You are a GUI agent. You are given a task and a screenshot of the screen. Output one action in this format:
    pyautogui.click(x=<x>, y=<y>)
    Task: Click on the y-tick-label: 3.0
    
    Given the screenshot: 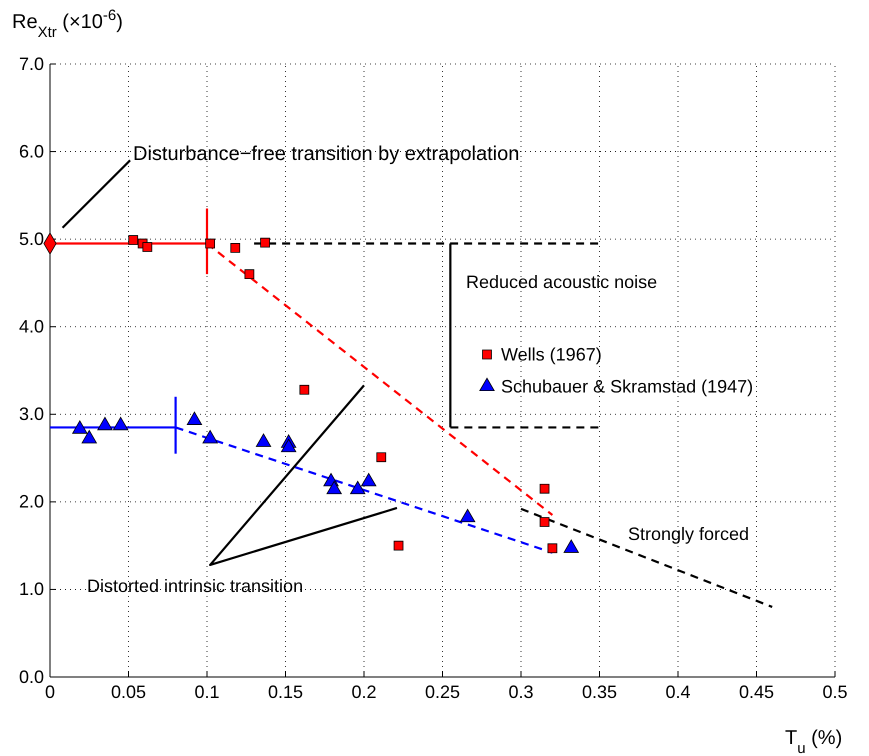 What is the action you would take?
    pyautogui.click(x=31, y=414)
    